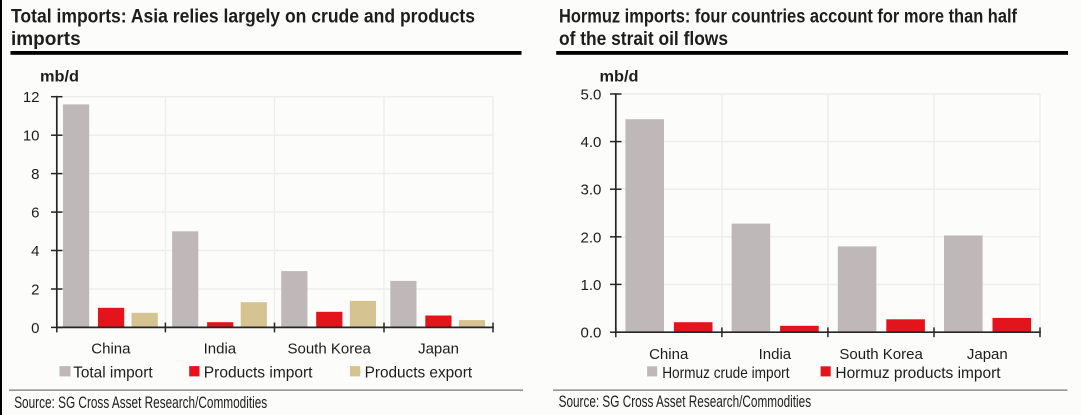 The width and height of the screenshot is (1081, 415). Describe the element at coordinates (258, 373) in the screenshot. I see `svg-text: Products import` at that location.